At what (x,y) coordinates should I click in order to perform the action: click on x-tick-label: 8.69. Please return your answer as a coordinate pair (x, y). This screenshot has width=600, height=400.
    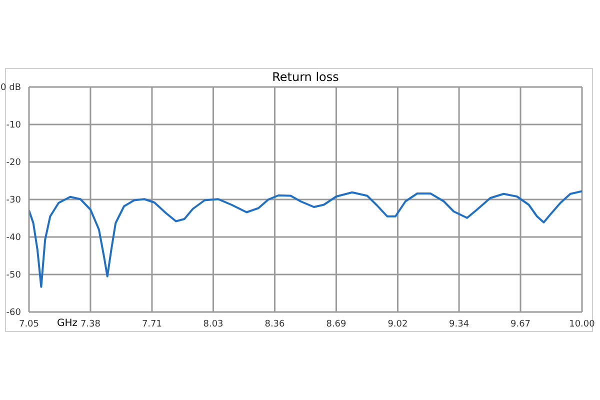
    Looking at the image, I should click on (336, 324).